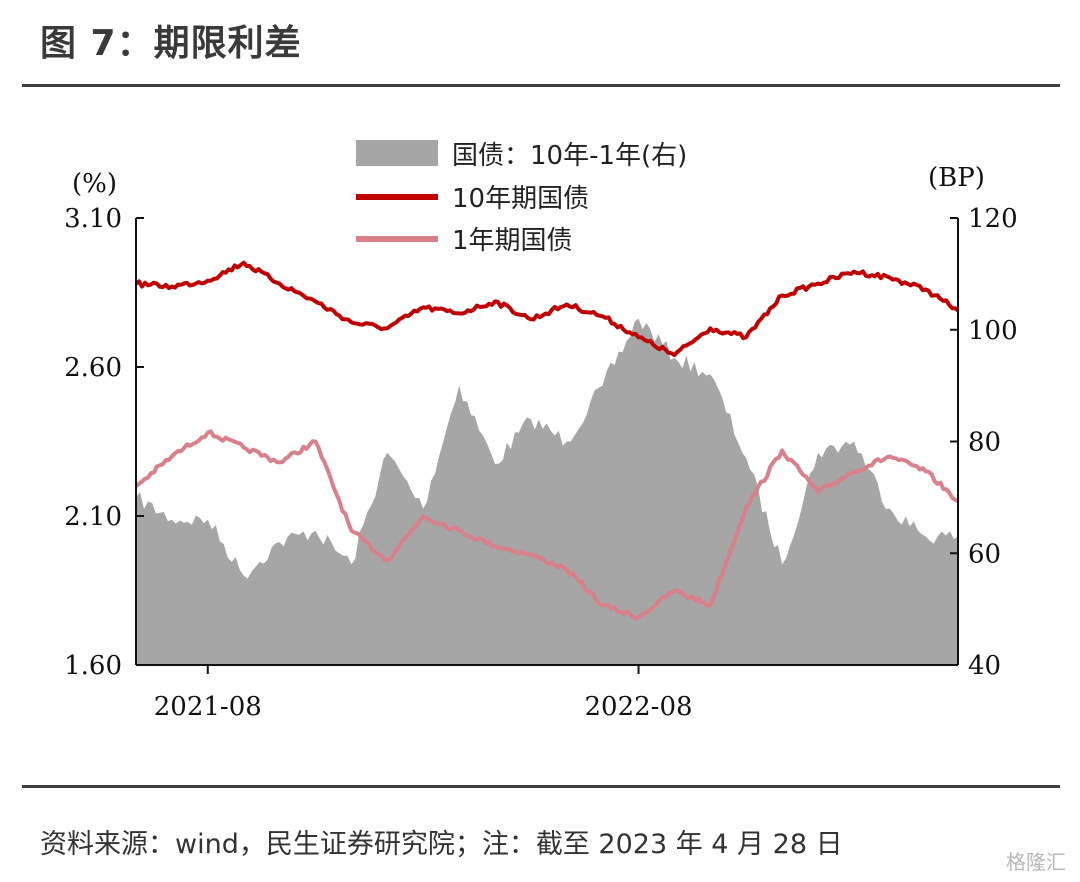 This screenshot has height=882, width=1080. I want to click on right-tick-label: 120, so click(993, 219).